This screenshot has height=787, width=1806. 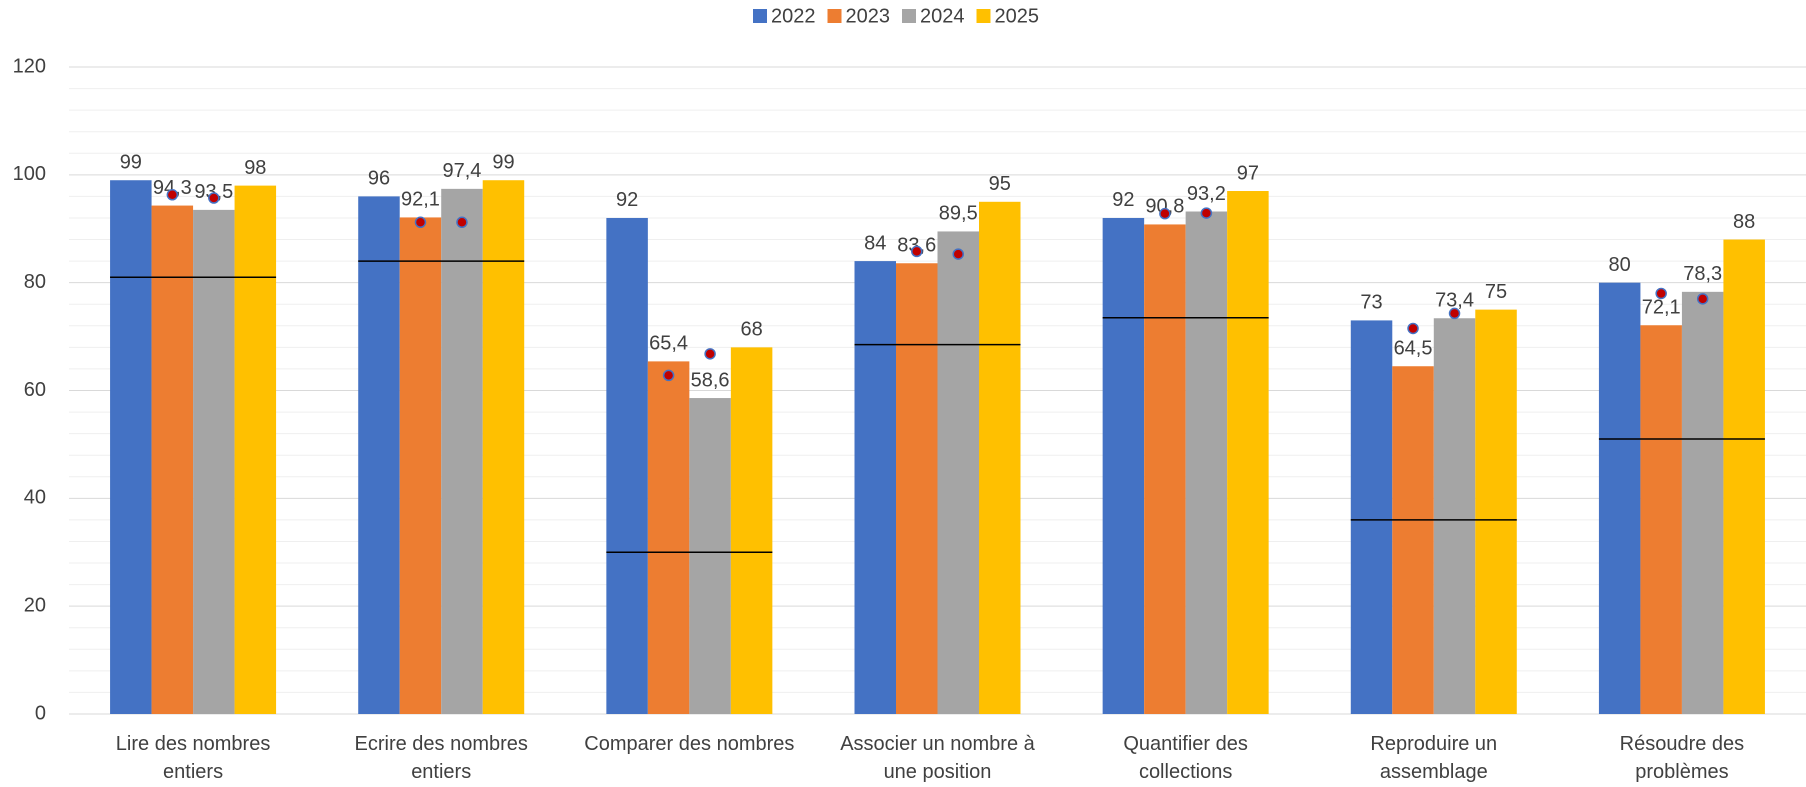 What do you see at coordinates (1434, 772) in the screenshot?
I see `x-tick-line: assemblage` at bounding box center [1434, 772].